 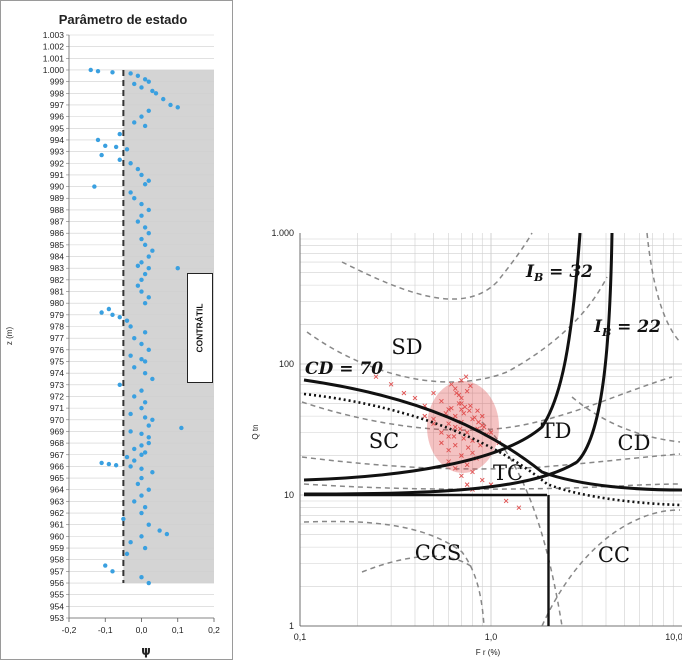 What do you see at coordinates (57, 105) in the screenshot?
I see `y-tick-label: 997` at bounding box center [57, 105].